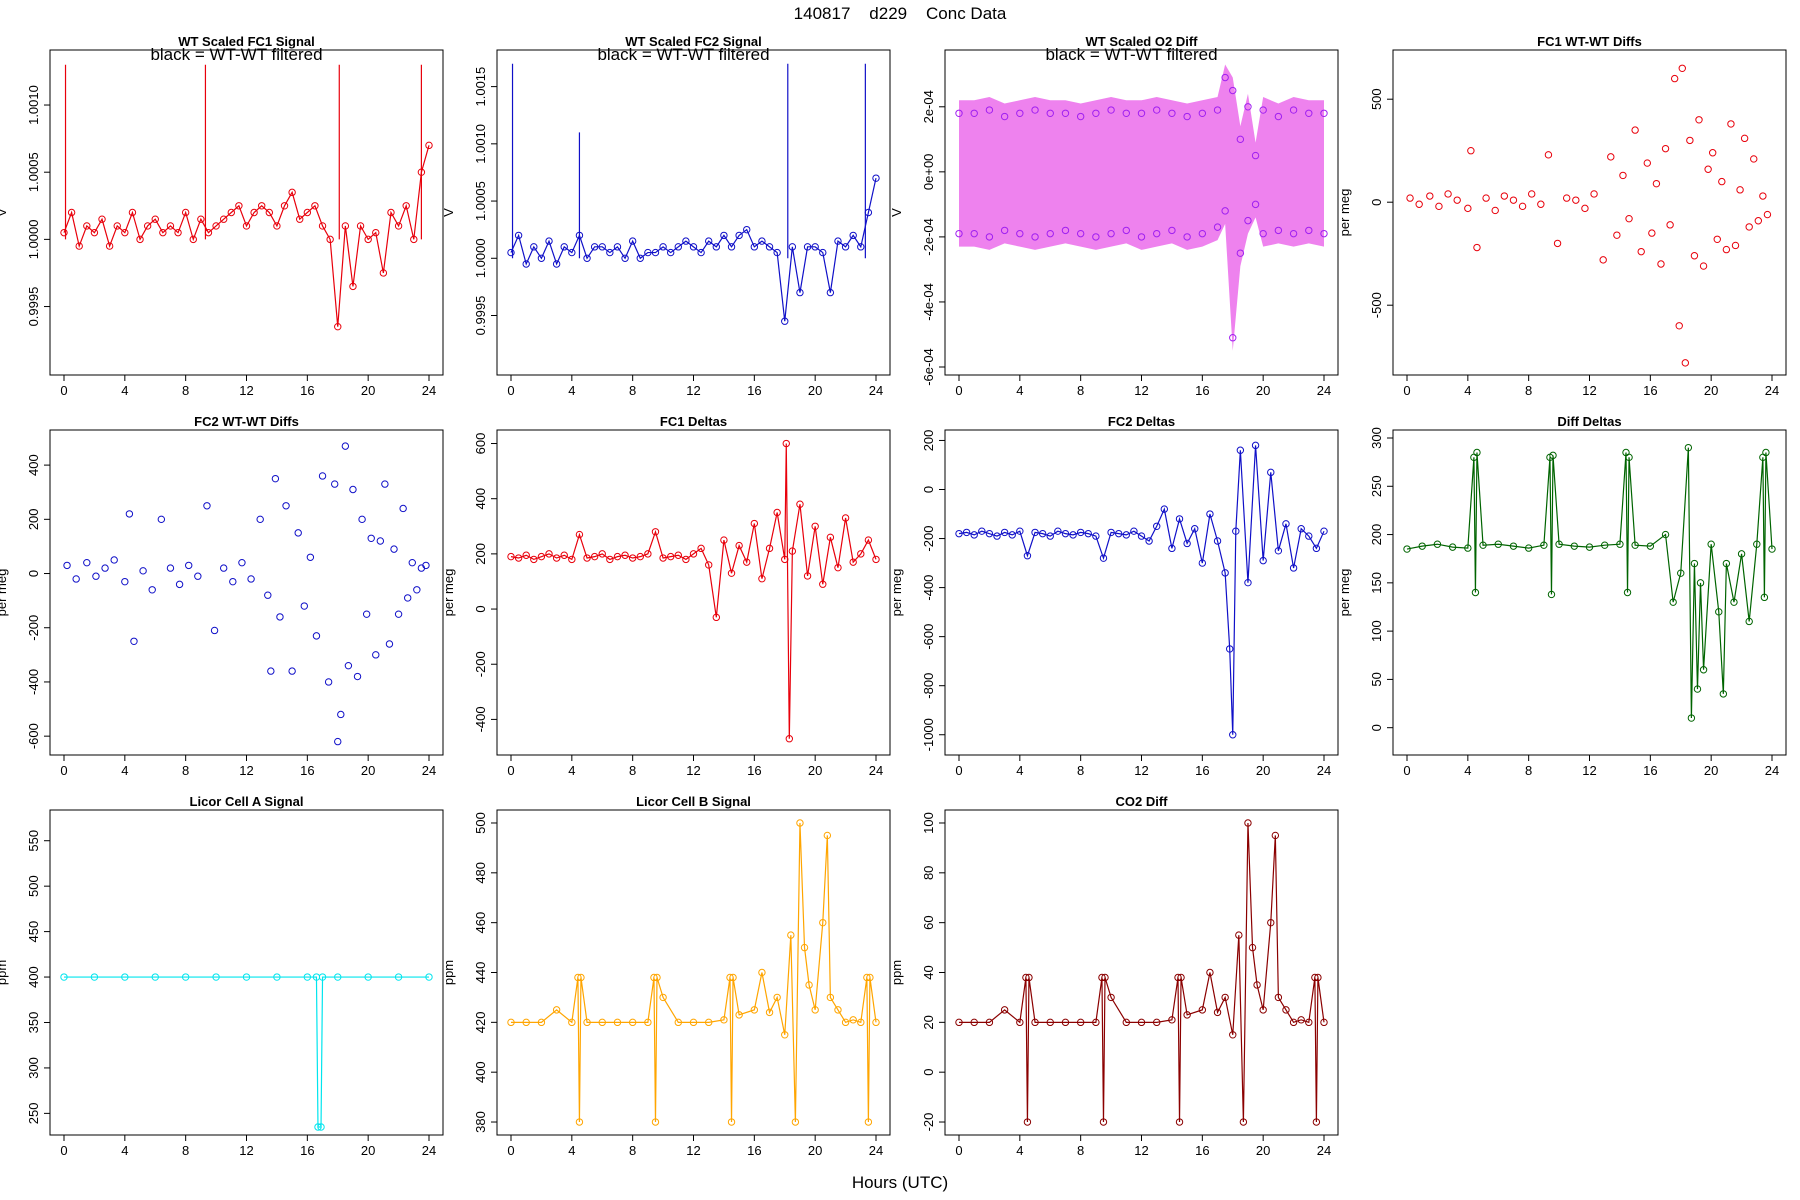  What do you see at coordinates (1528, 770) in the screenshot?
I see `x-tick-label: 8` at bounding box center [1528, 770].